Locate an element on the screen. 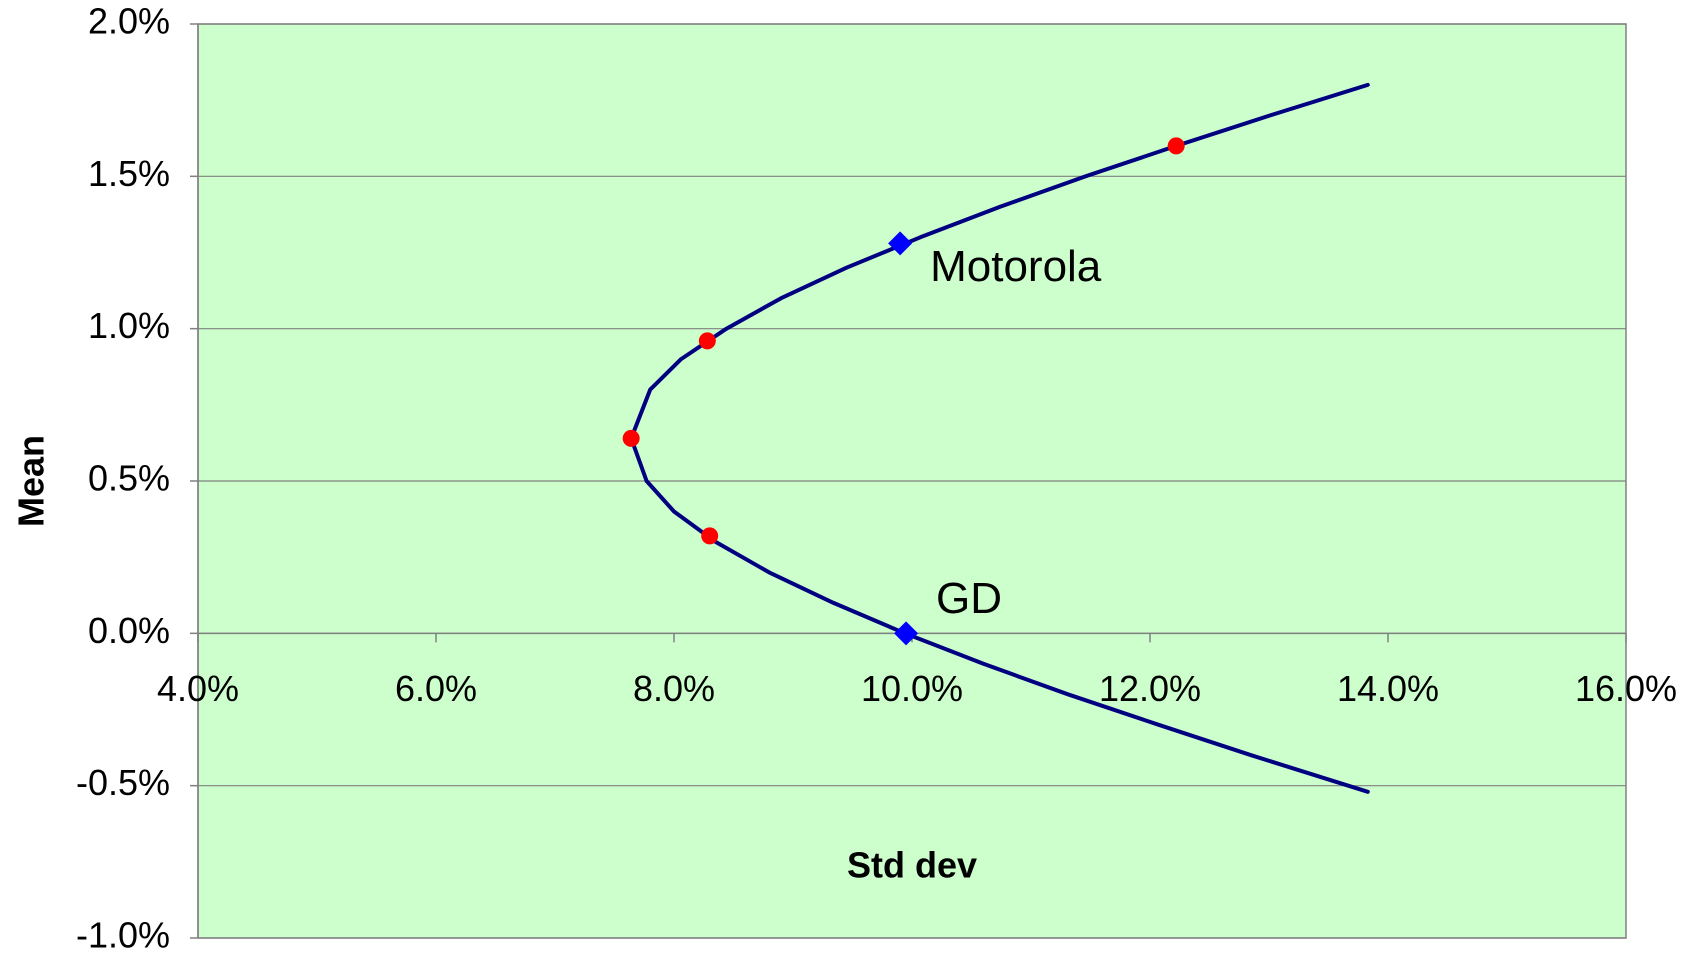 This screenshot has height=960, width=1695. x-tick-label: 8.0% is located at coordinates (674, 688).